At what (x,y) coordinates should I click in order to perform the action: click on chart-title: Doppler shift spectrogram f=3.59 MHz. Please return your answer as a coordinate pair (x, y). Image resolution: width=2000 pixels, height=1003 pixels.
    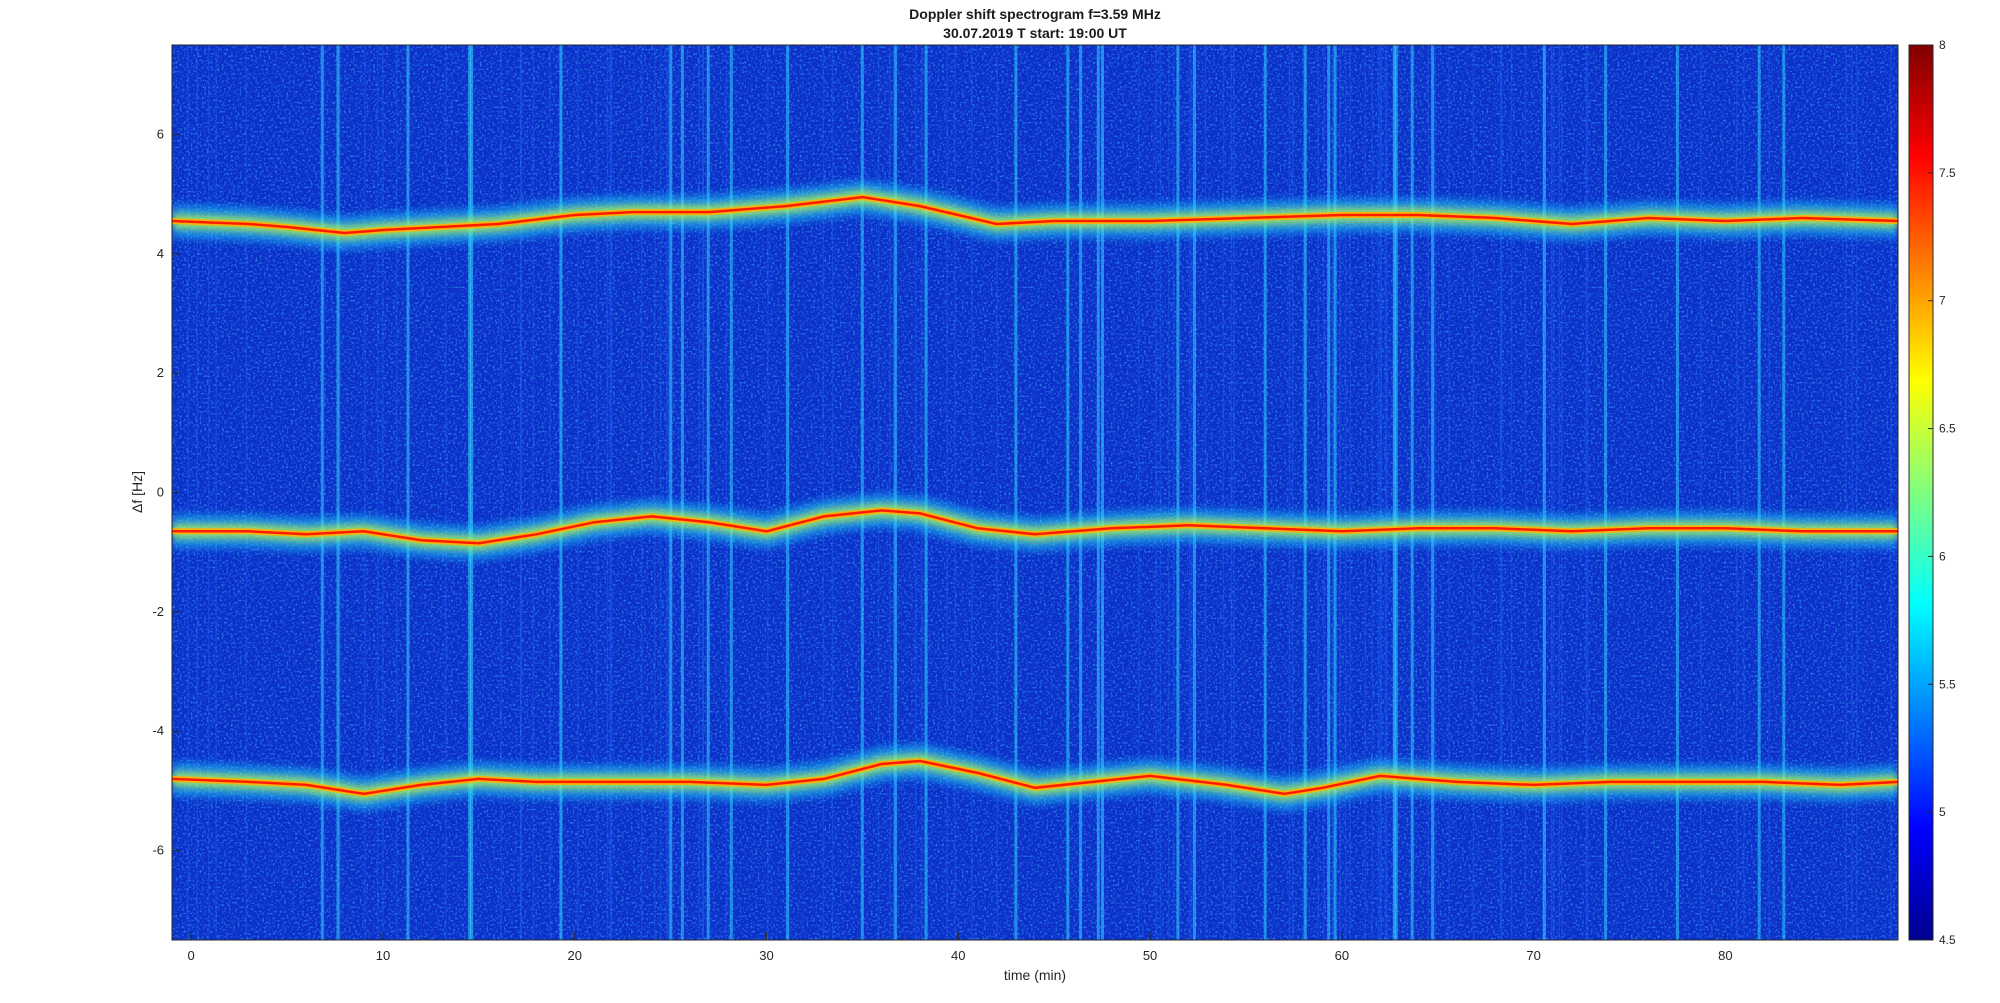
    Looking at the image, I should click on (1035, 14).